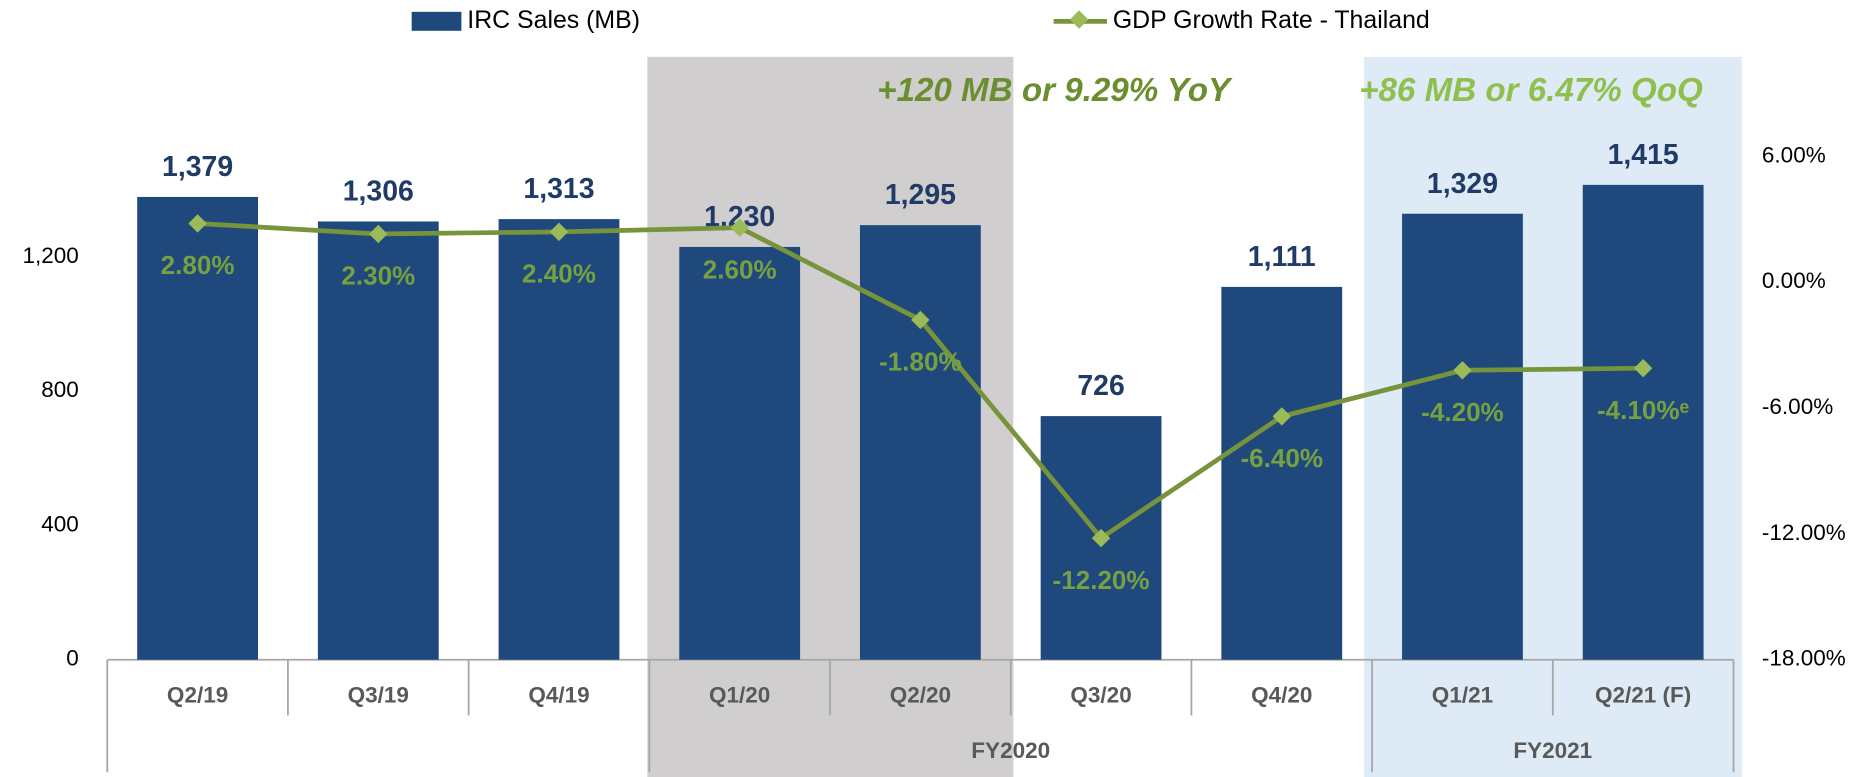  What do you see at coordinates (1643, 410) in the screenshot?
I see `line-value-label: -4.10%ᵉ` at bounding box center [1643, 410].